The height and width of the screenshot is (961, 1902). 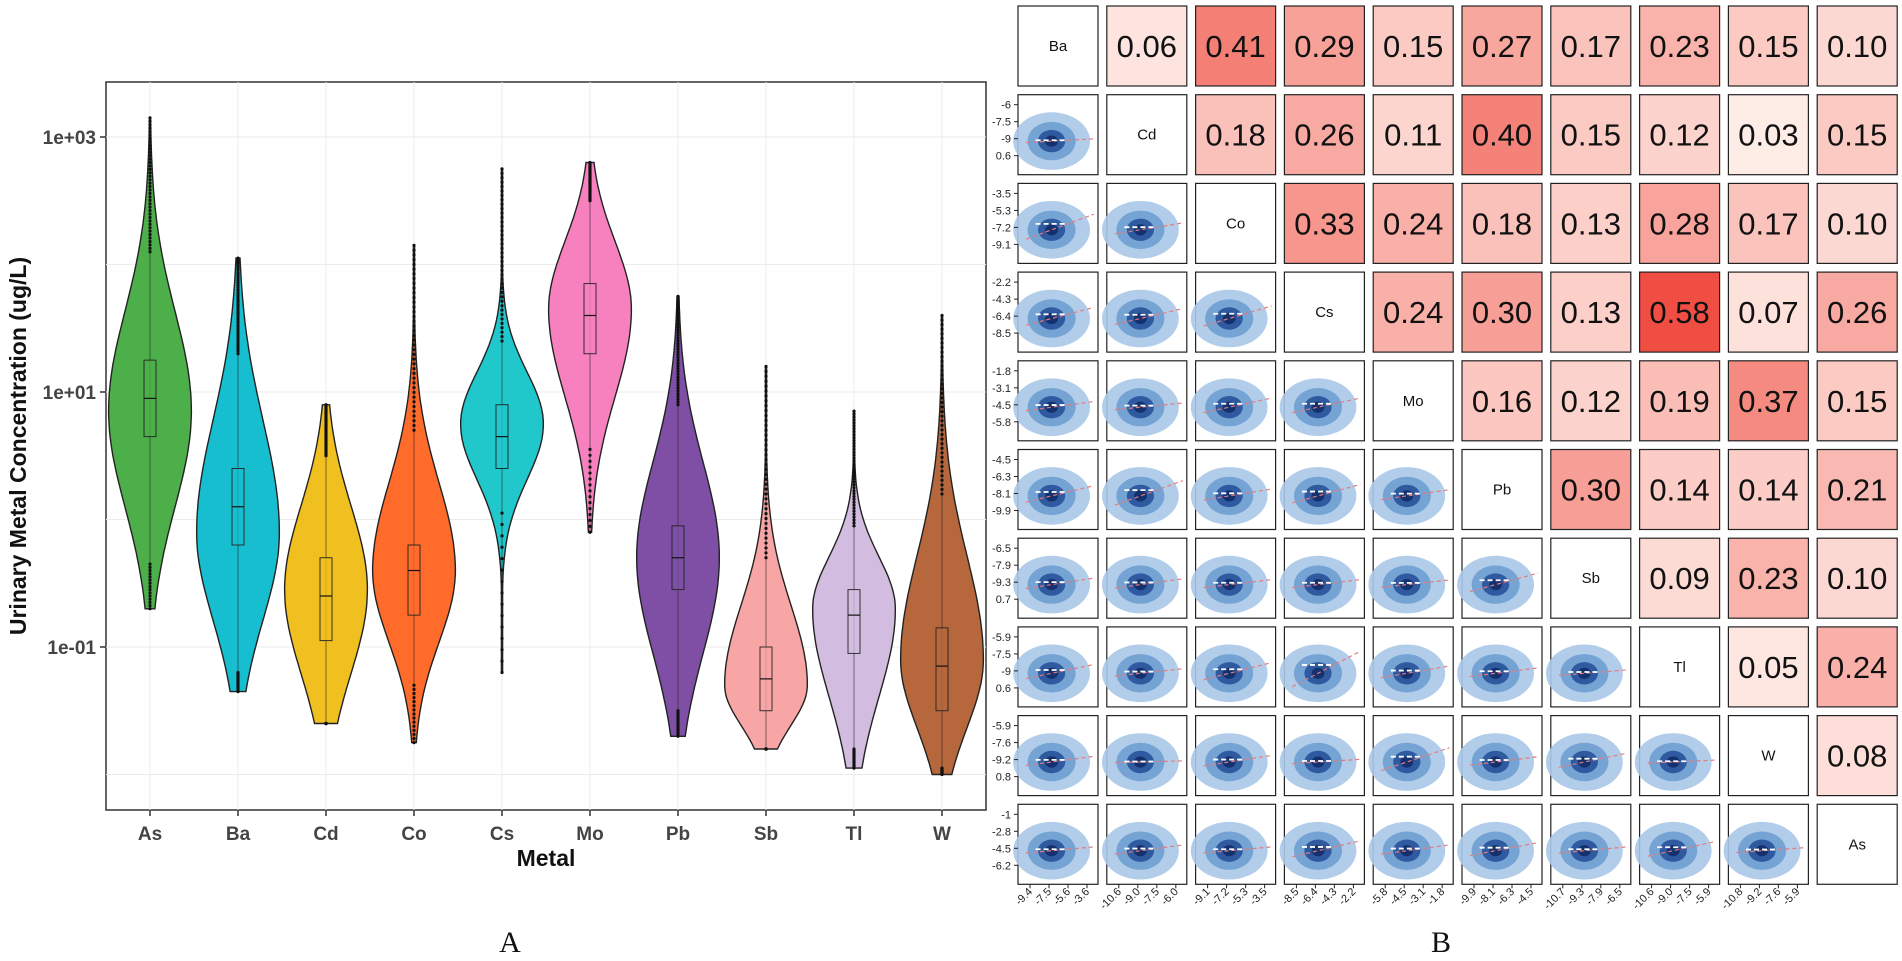 What do you see at coordinates (766, 834) in the screenshot?
I see `violin-x-tick-label: Sb` at bounding box center [766, 834].